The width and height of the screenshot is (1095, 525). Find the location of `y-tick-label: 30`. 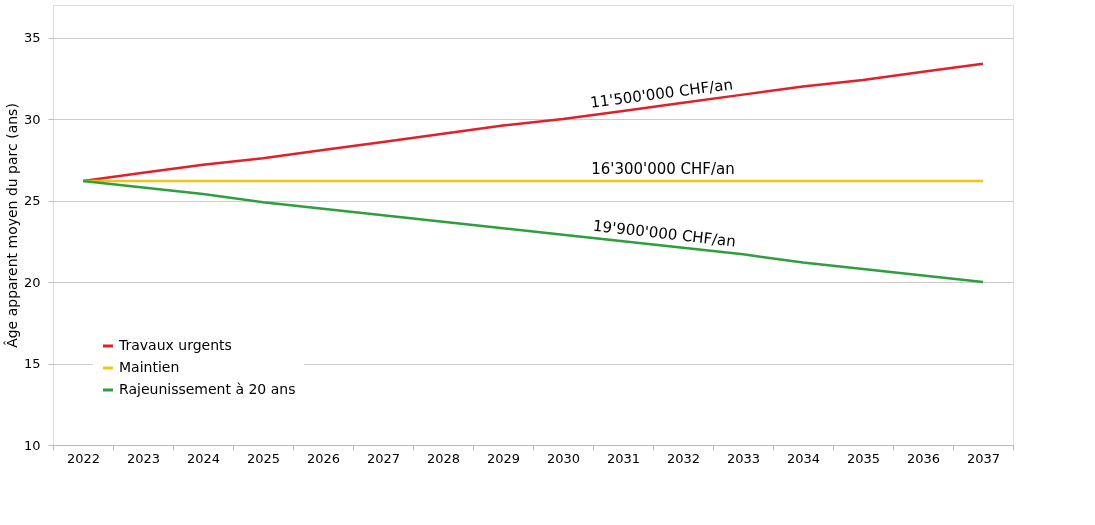

y-tick-label: 30 is located at coordinates (32, 119).